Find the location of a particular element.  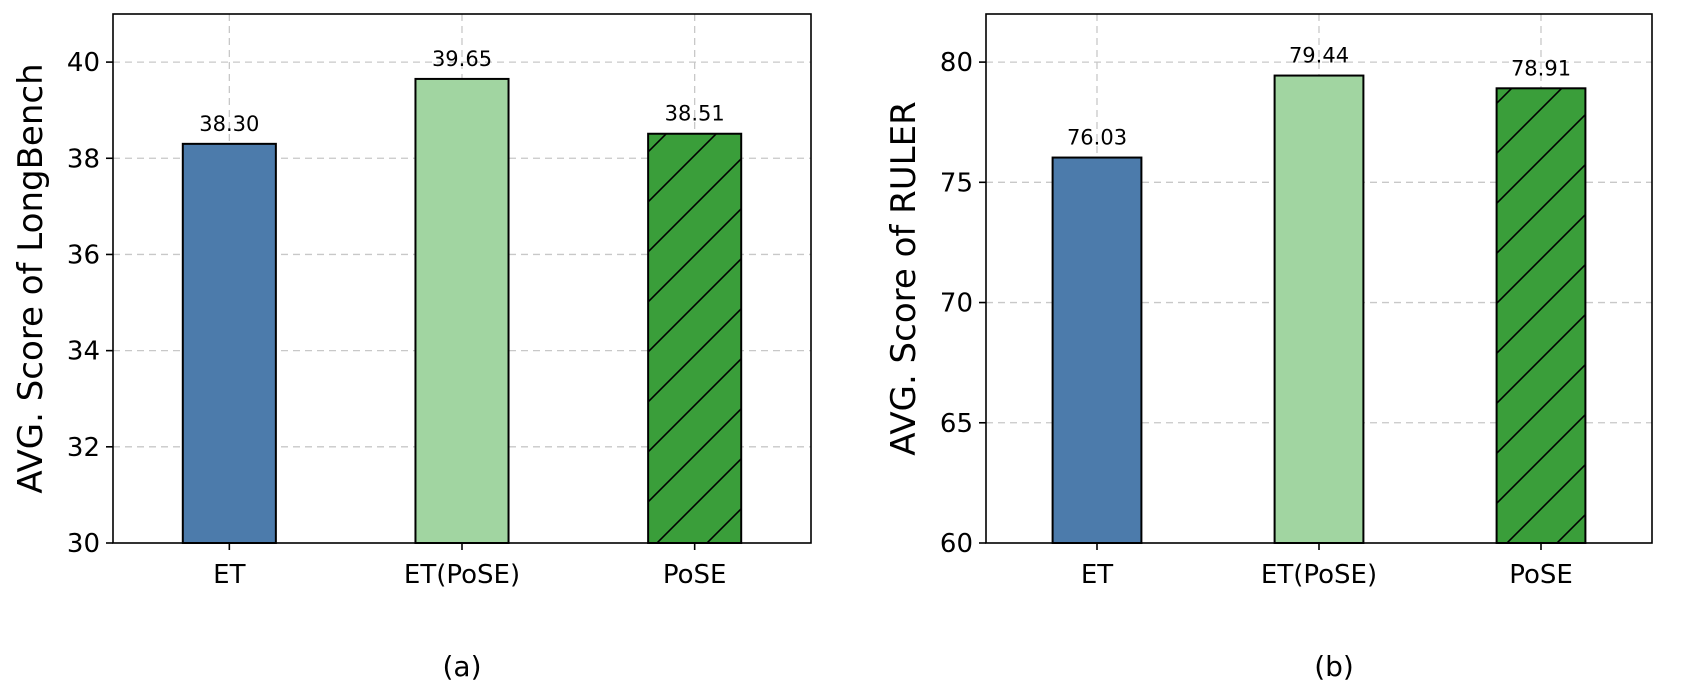

data-label: 78.91 is located at coordinates (1541, 68).